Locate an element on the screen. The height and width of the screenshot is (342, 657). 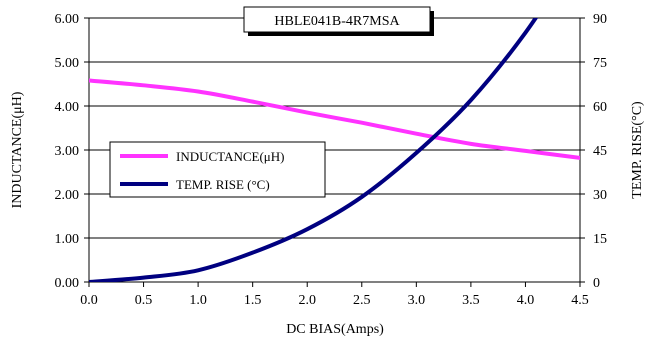
x-tick-label: 4.5 is located at coordinates (580, 300).